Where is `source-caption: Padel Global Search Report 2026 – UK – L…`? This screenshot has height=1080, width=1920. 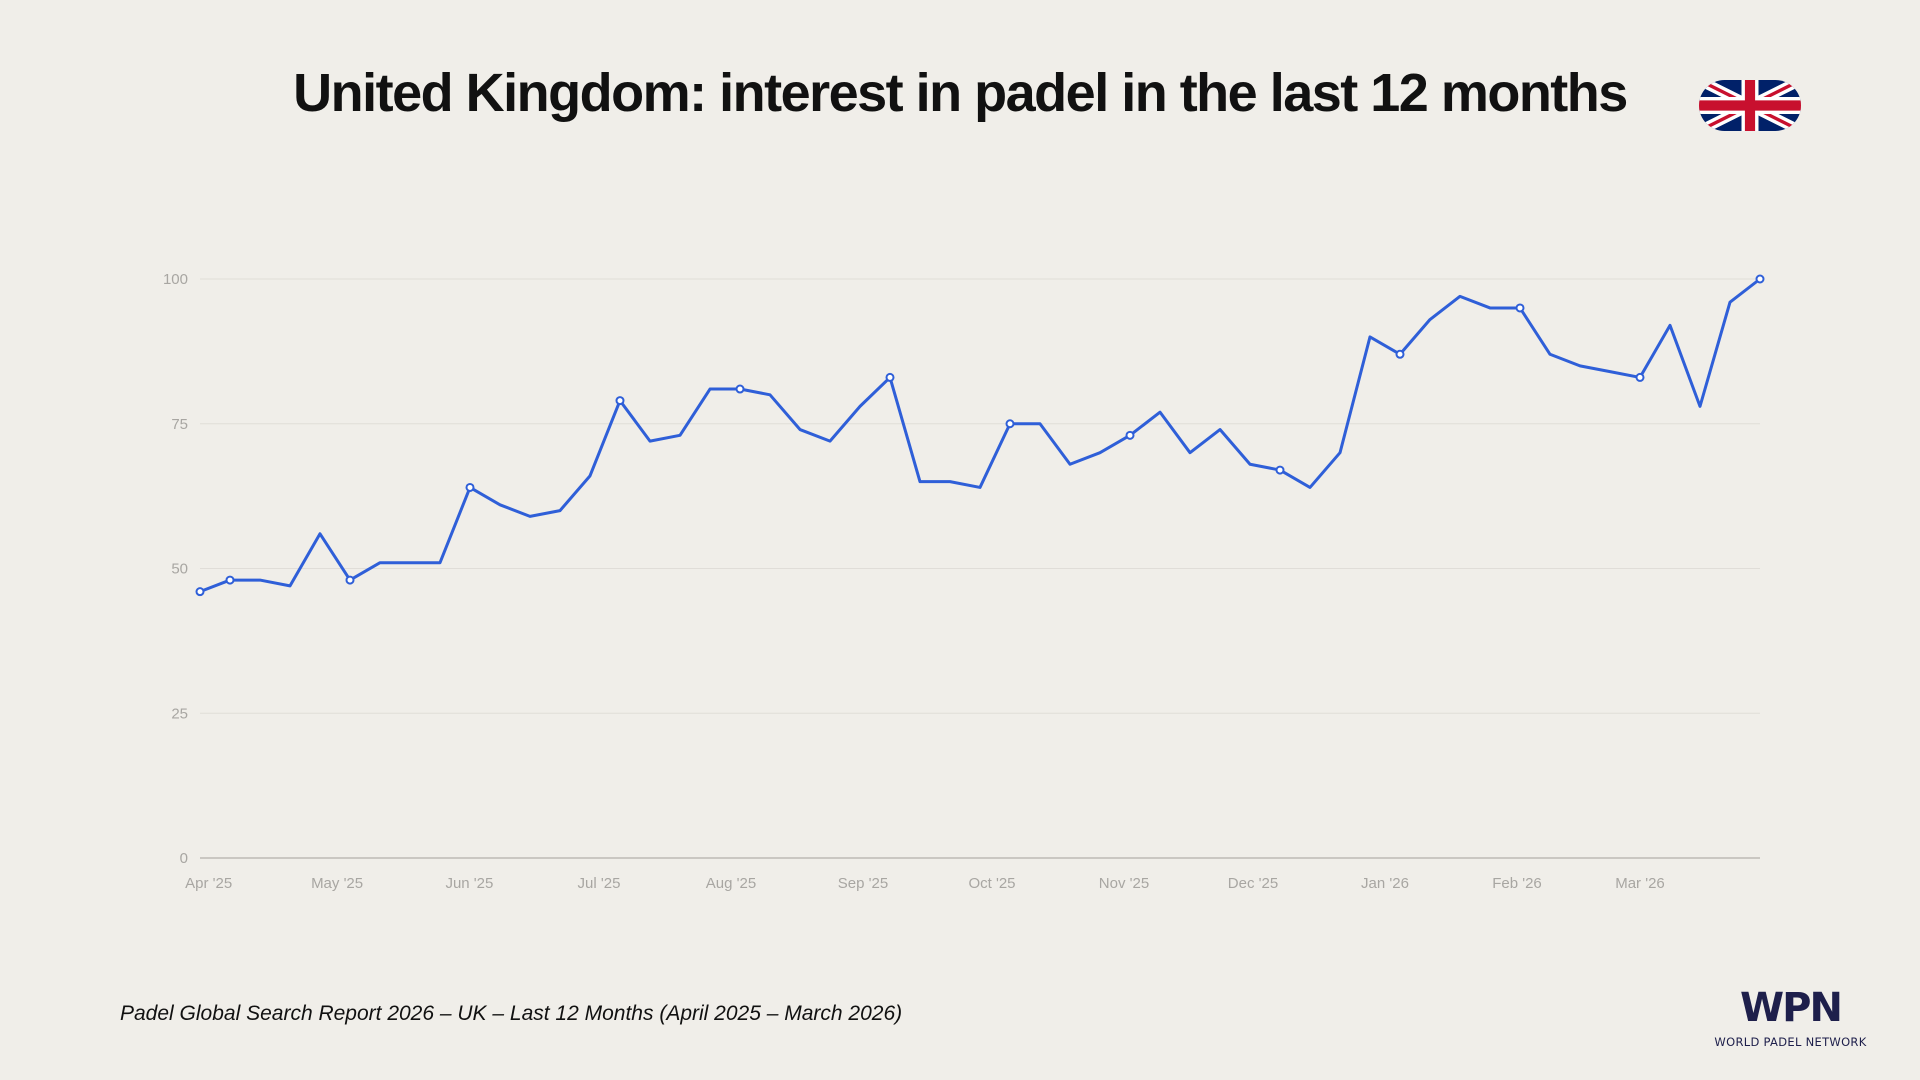 source-caption: Padel Global Search Report 2026 – UK – L… is located at coordinates (511, 1013).